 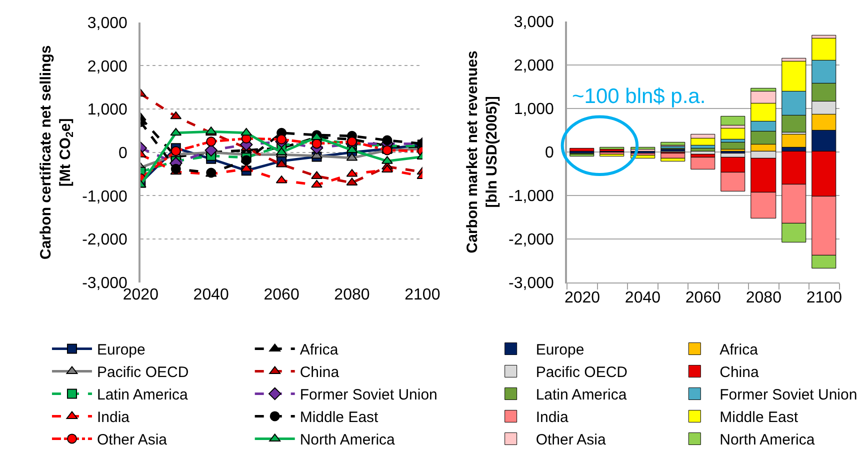 I want to click on y-axis-title: Carbon market net revenues [bln USD(2005)], so click(x=482, y=152).